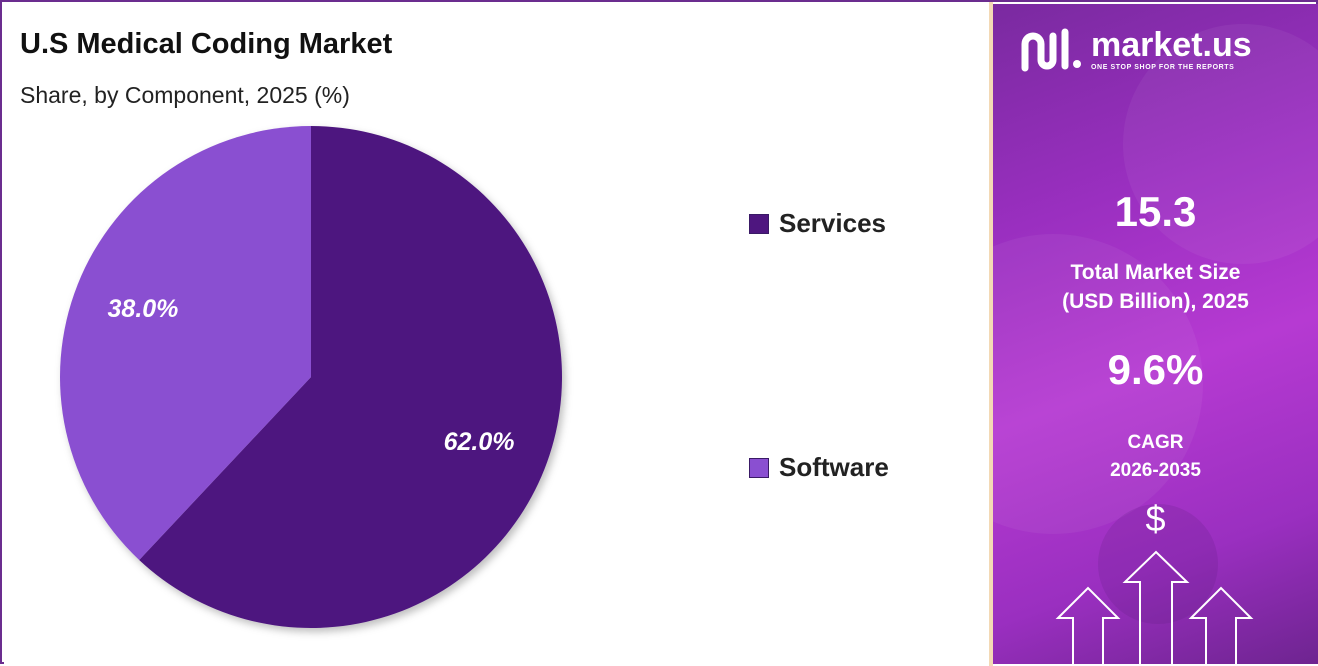 Image resolution: width=1318 pixels, height=666 pixels. Describe the element at coordinates (1155, 518) in the screenshot. I see `dollar-icon: $` at that location.